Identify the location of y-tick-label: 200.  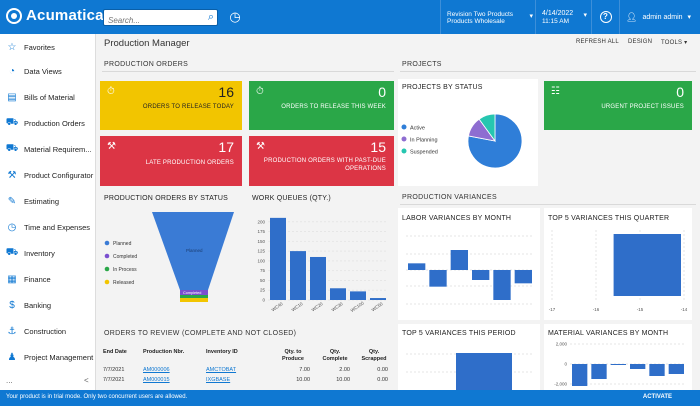
(261, 221).